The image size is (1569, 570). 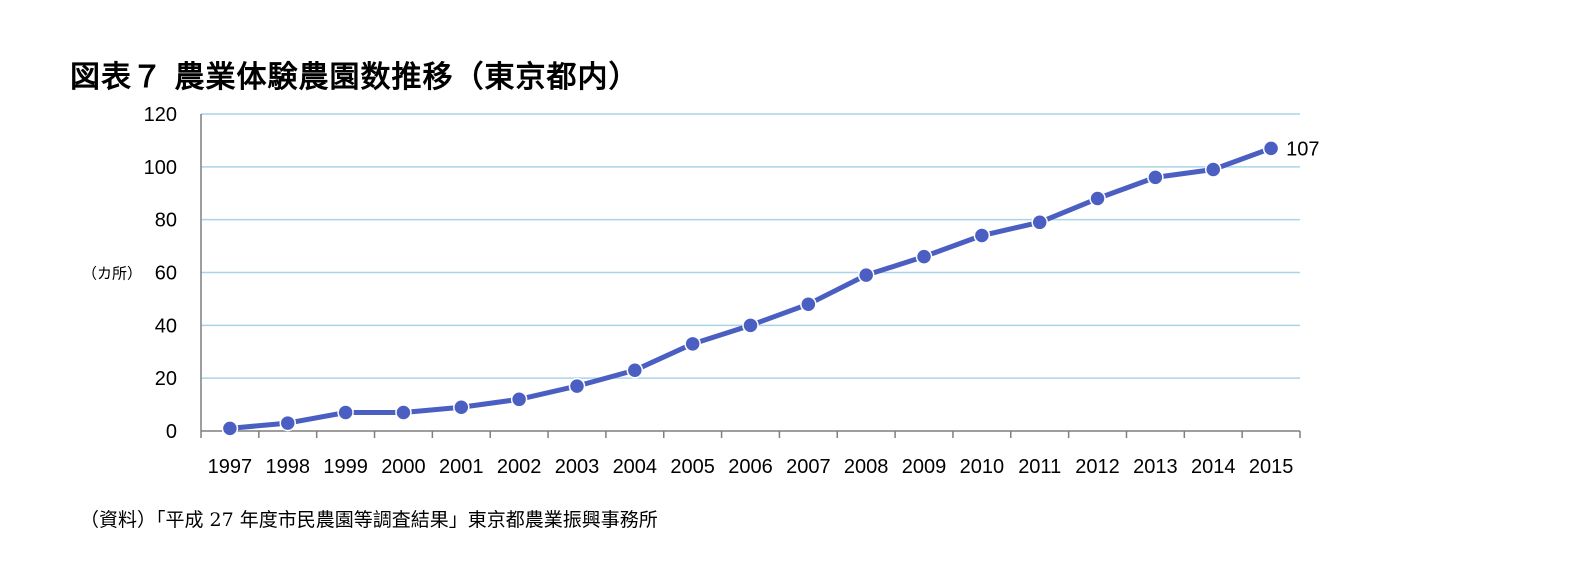 I want to click on y-tick-label: 100, so click(x=160, y=168).